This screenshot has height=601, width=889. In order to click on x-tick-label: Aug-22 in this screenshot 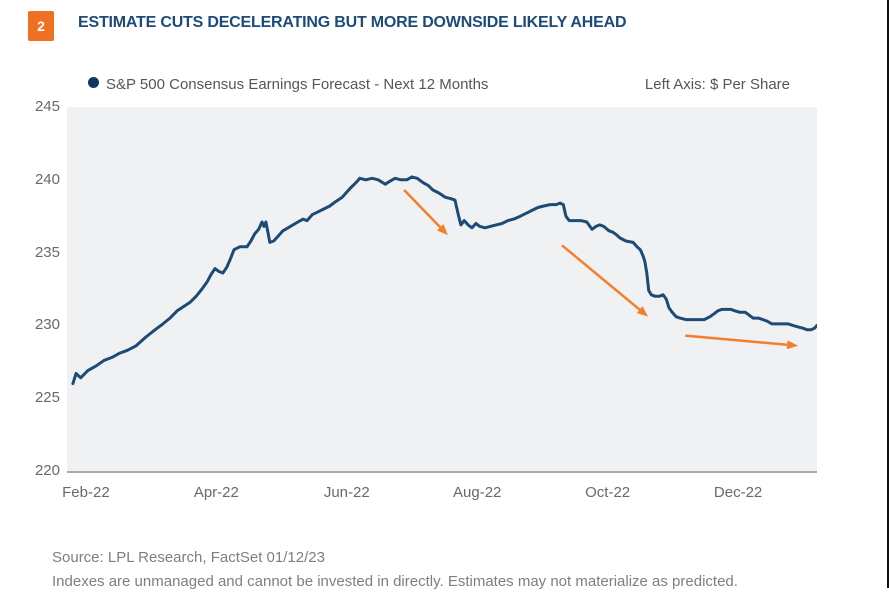, I will do `click(477, 492)`.